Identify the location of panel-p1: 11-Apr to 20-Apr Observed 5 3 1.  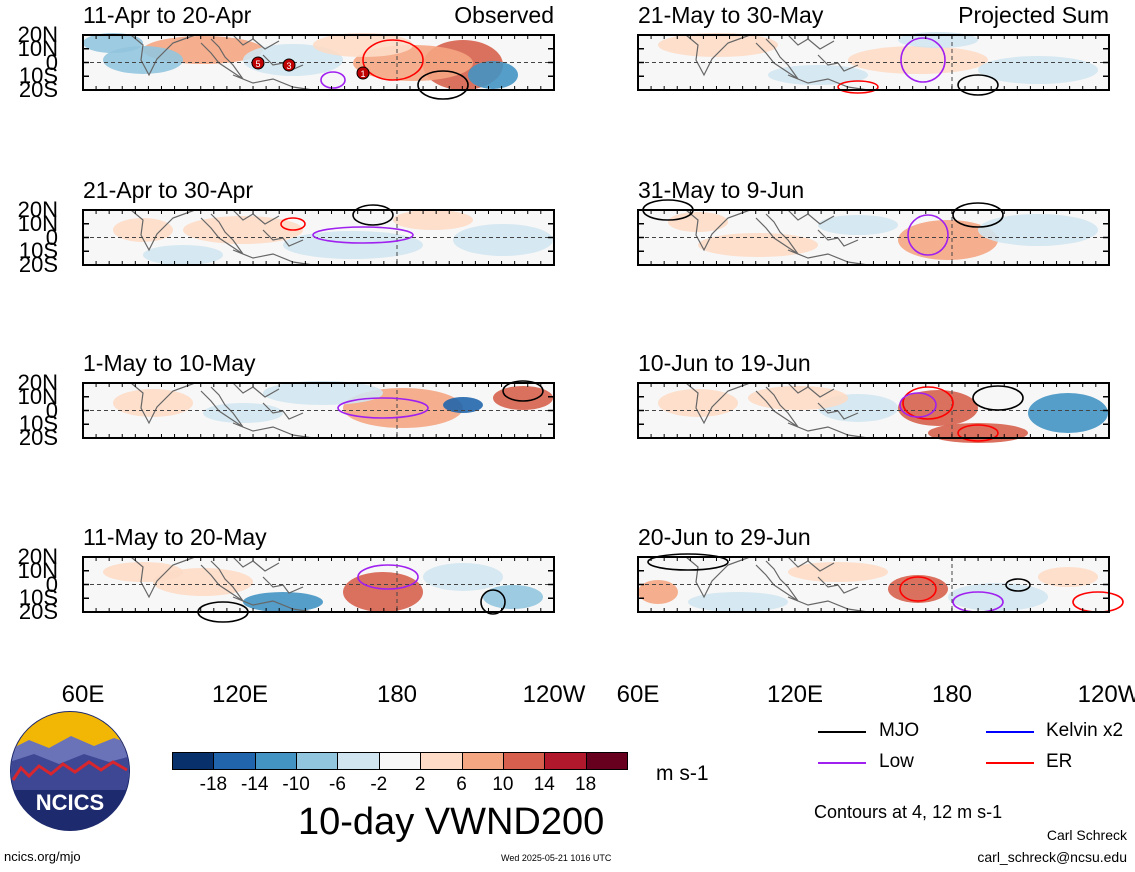
(318, 51).